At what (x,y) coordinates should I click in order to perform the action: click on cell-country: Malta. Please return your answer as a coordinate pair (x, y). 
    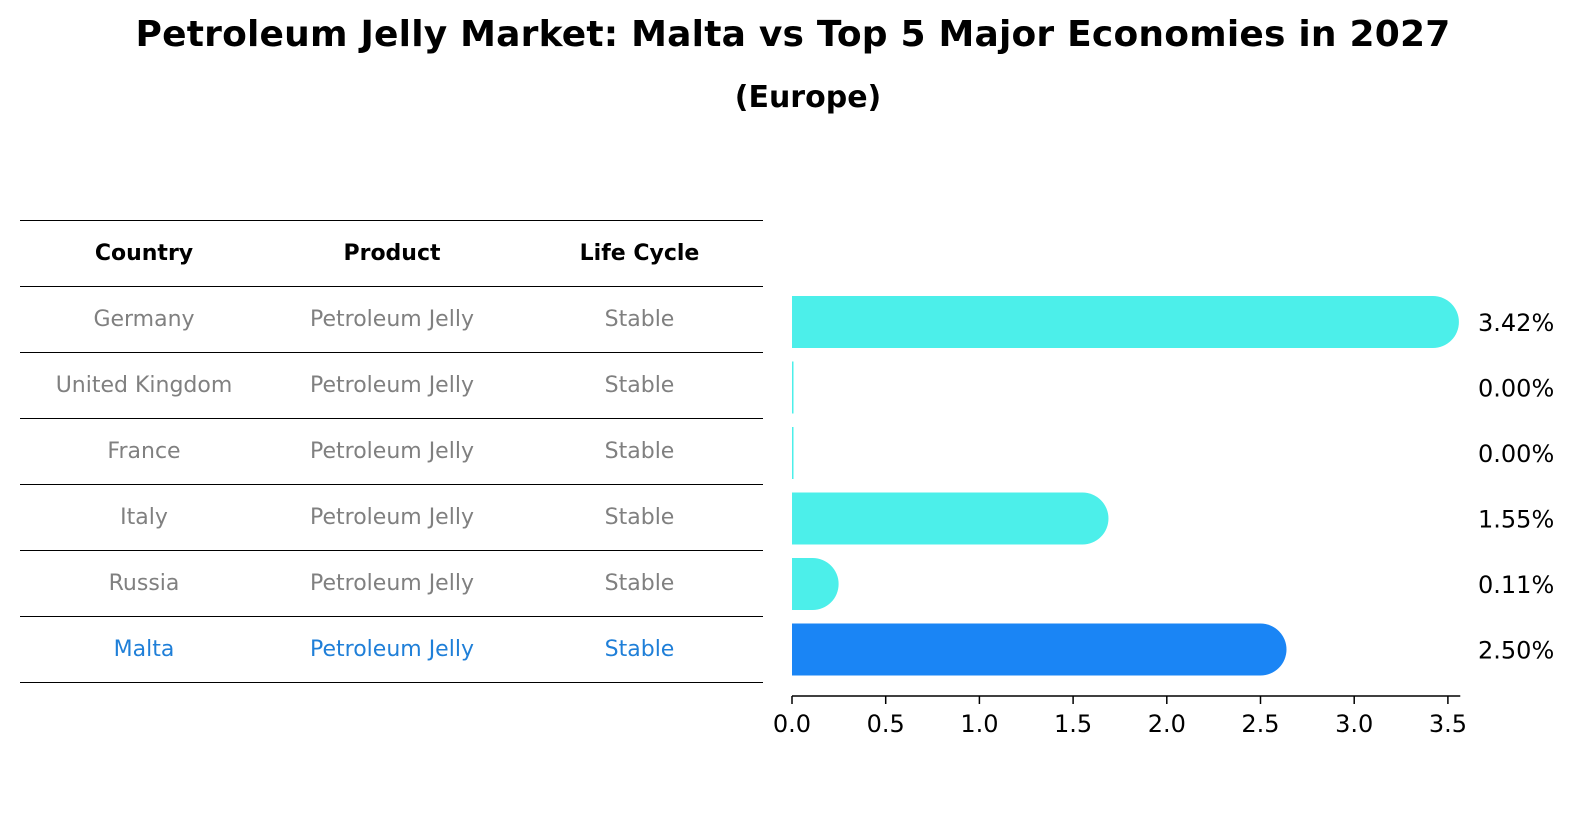
    Looking at the image, I should click on (144, 649).